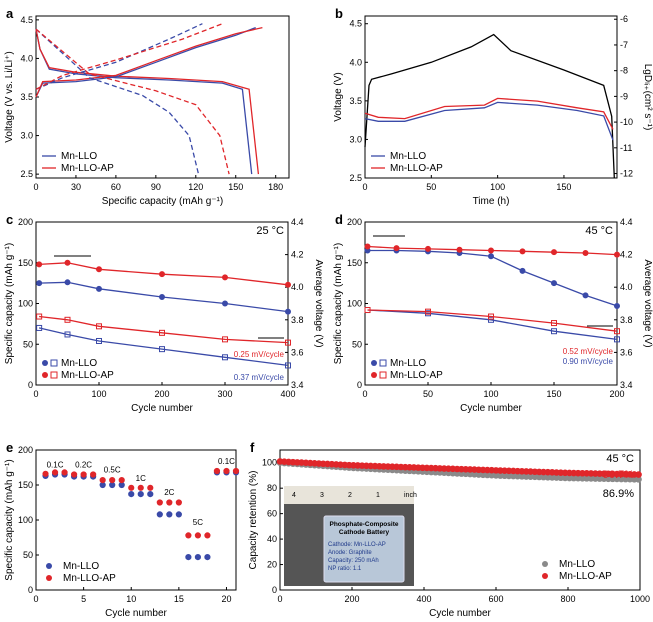 The height and width of the screenshot is (622, 653). Describe the element at coordinates (235, 187) in the screenshot. I see `x-tick-label-a: 150` at that location.